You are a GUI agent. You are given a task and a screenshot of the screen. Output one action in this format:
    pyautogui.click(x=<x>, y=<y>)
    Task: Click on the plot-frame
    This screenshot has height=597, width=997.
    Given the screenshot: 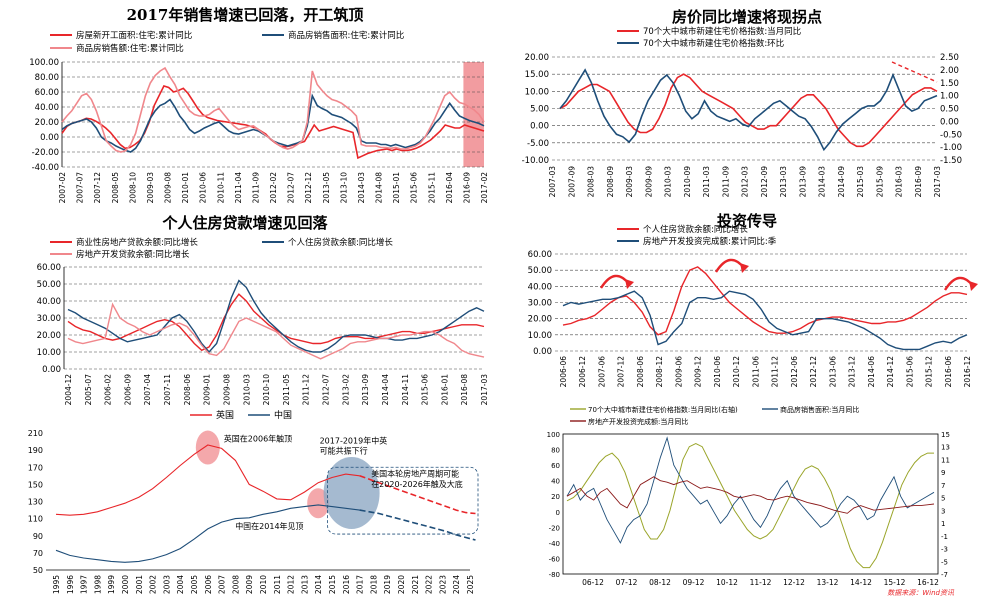 What is the action you would take?
    pyautogui.click(x=750, y=504)
    